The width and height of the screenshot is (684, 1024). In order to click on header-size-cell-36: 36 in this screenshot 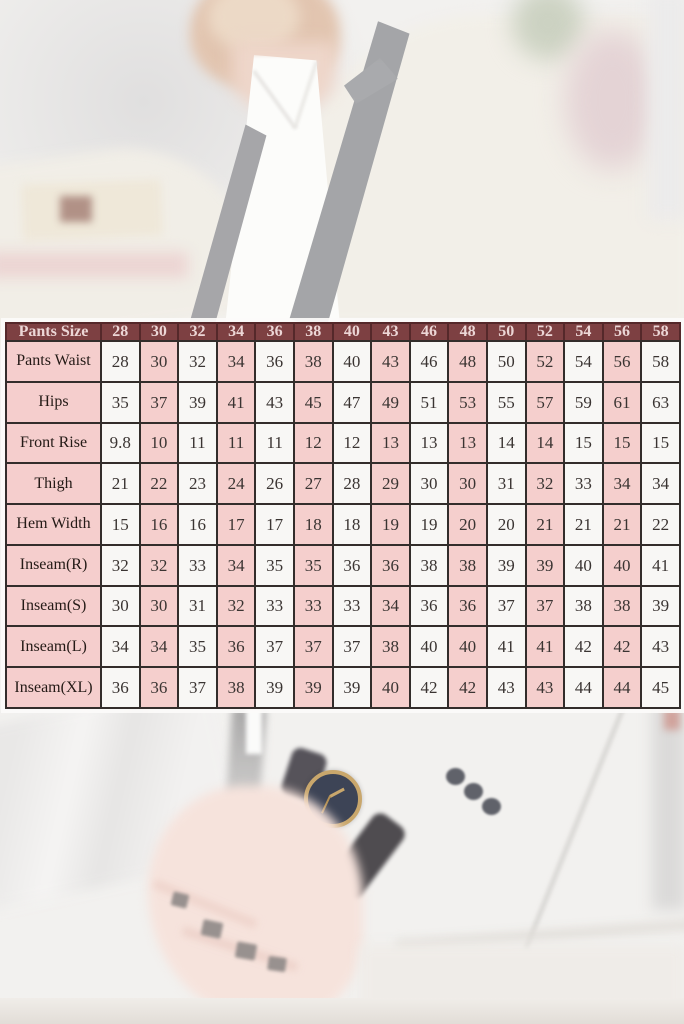, I will do `click(274, 332)`.